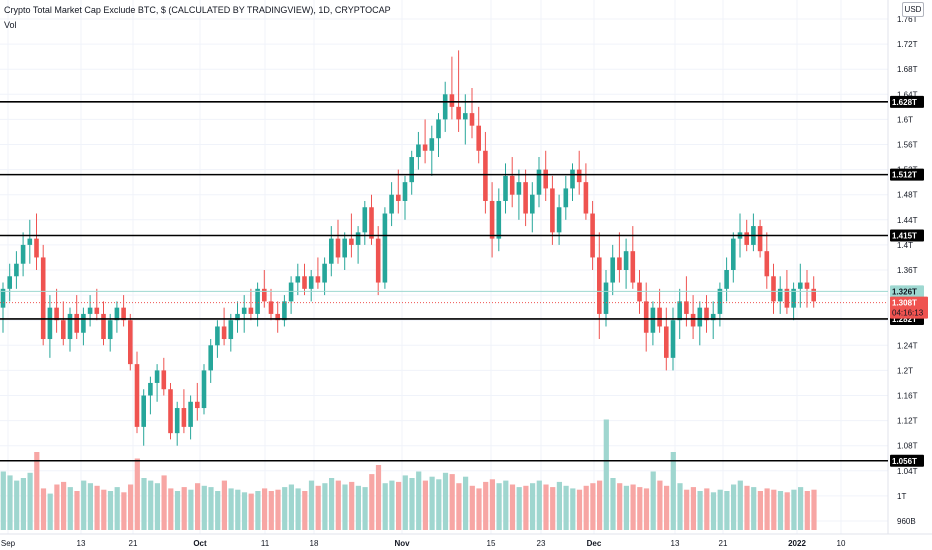  I want to click on price-tick-label: 1.24T, so click(907, 345).